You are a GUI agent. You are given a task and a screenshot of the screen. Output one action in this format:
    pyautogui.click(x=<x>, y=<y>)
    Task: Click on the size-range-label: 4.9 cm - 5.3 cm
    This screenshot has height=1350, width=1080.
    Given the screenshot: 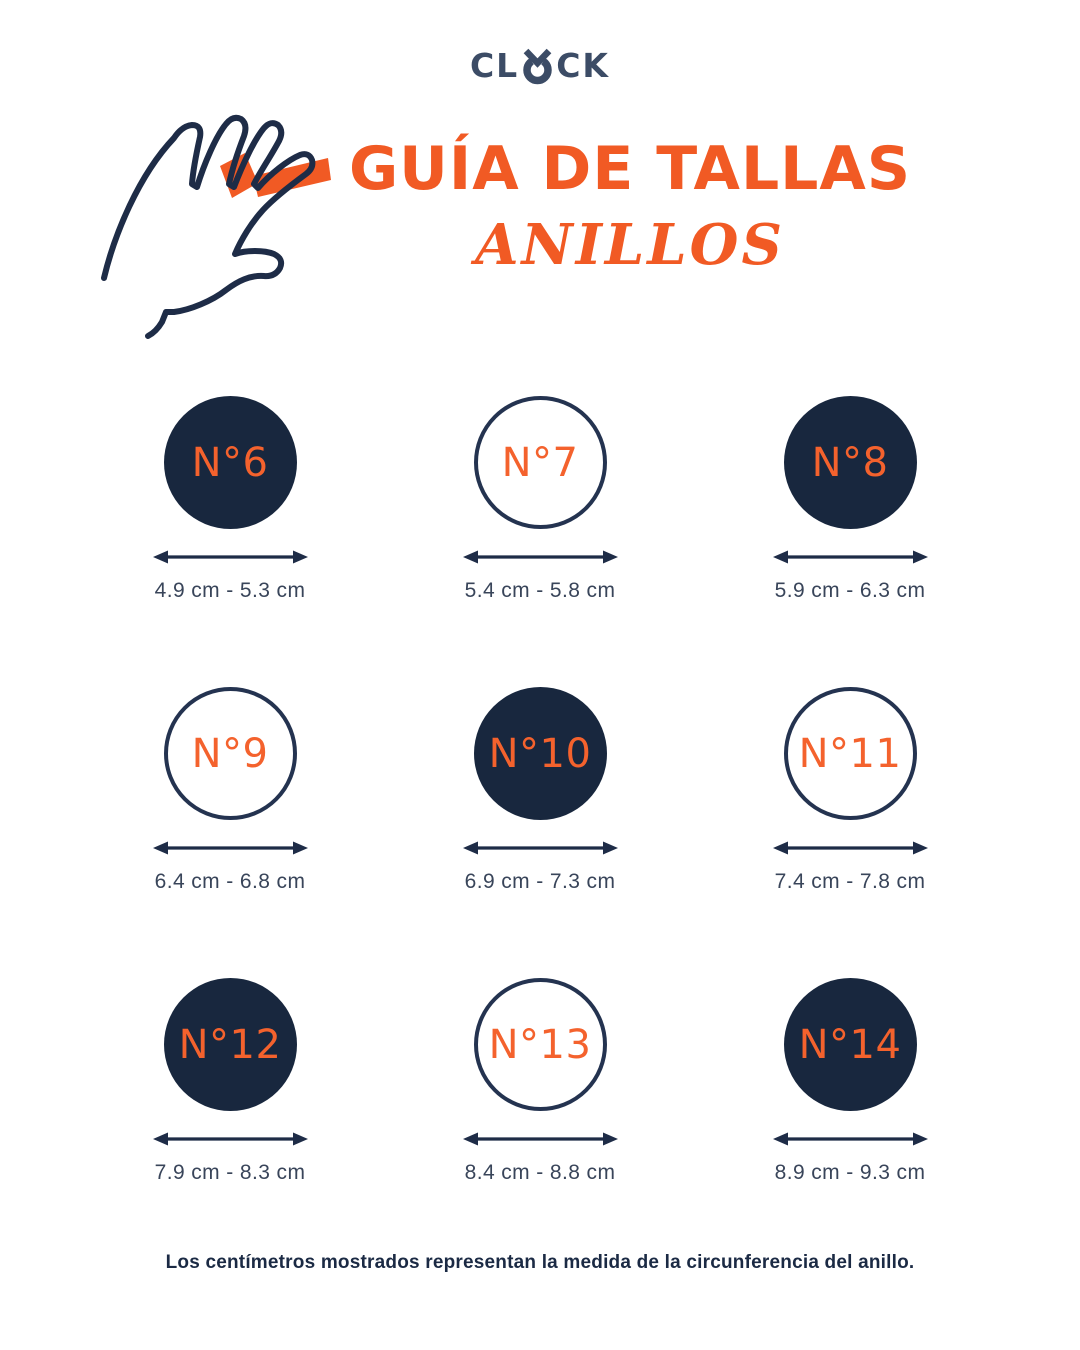 What is the action you would take?
    pyautogui.click(x=230, y=590)
    